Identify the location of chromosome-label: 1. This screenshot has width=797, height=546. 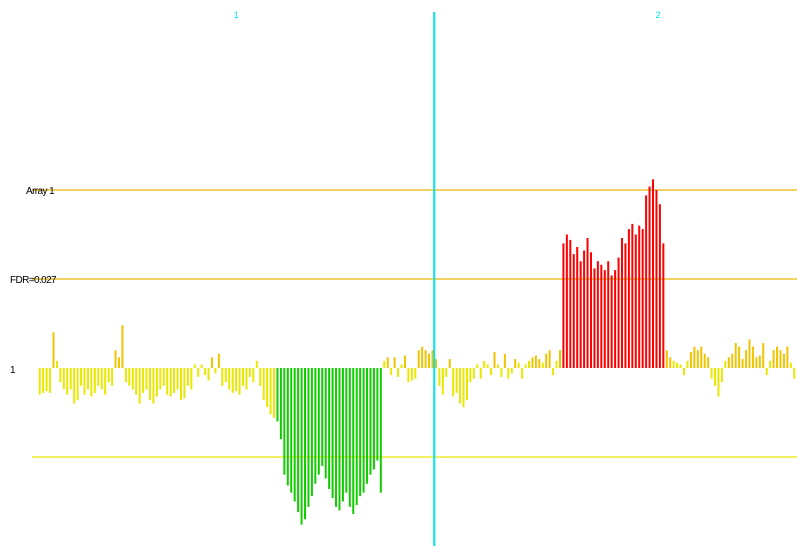
(236, 15).